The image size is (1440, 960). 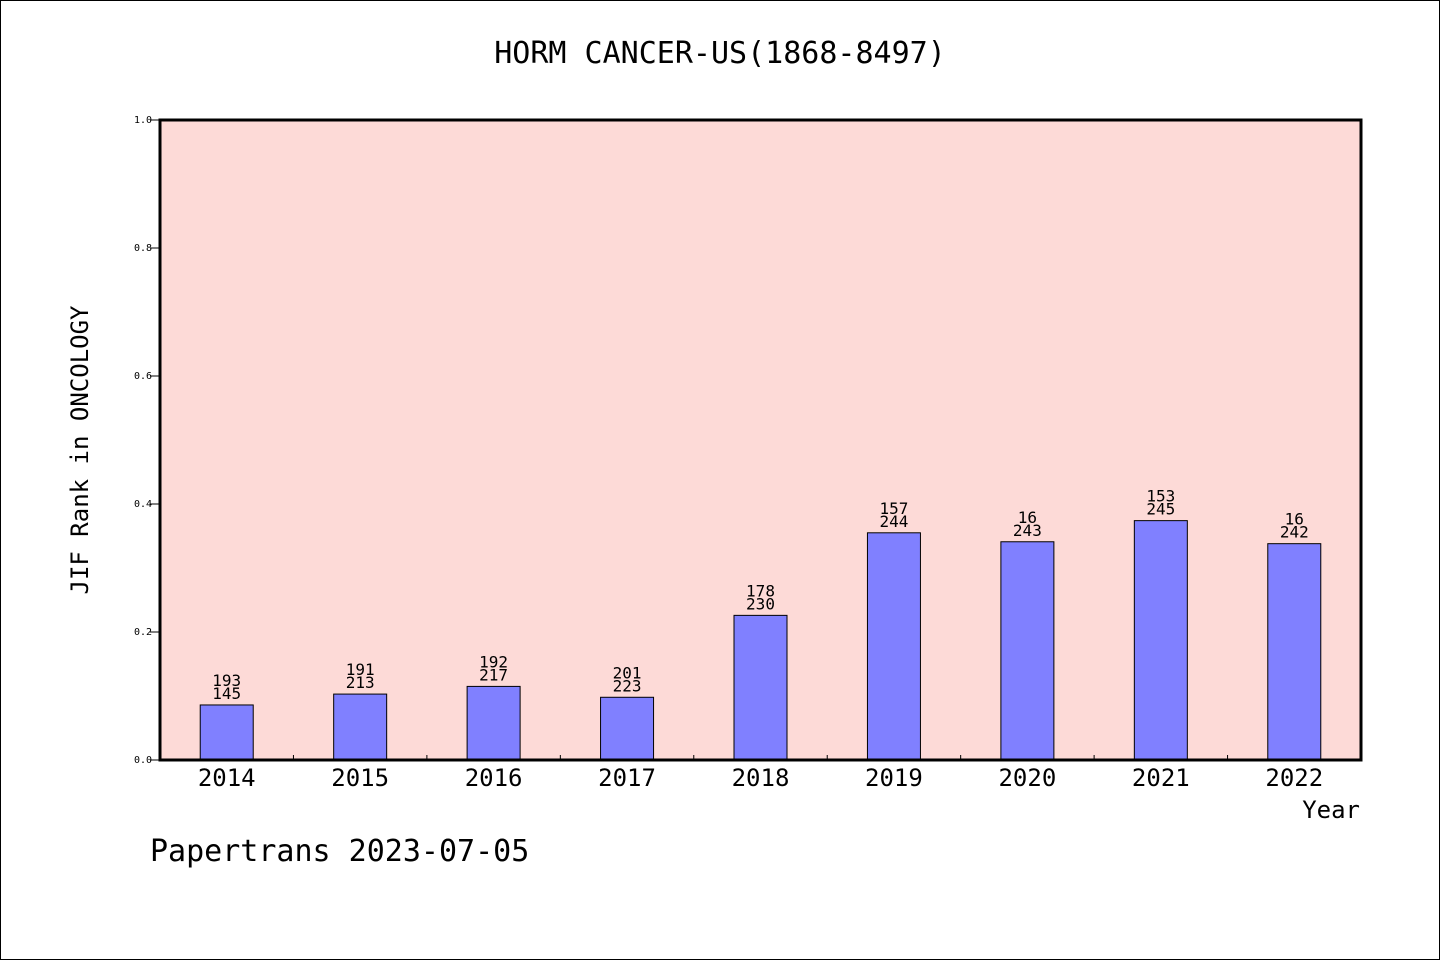 What do you see at coordinates (1027, 530) in the screenshot?
I see `bar-label-bottom-2020: 243` at bounding box center [1027, 530].